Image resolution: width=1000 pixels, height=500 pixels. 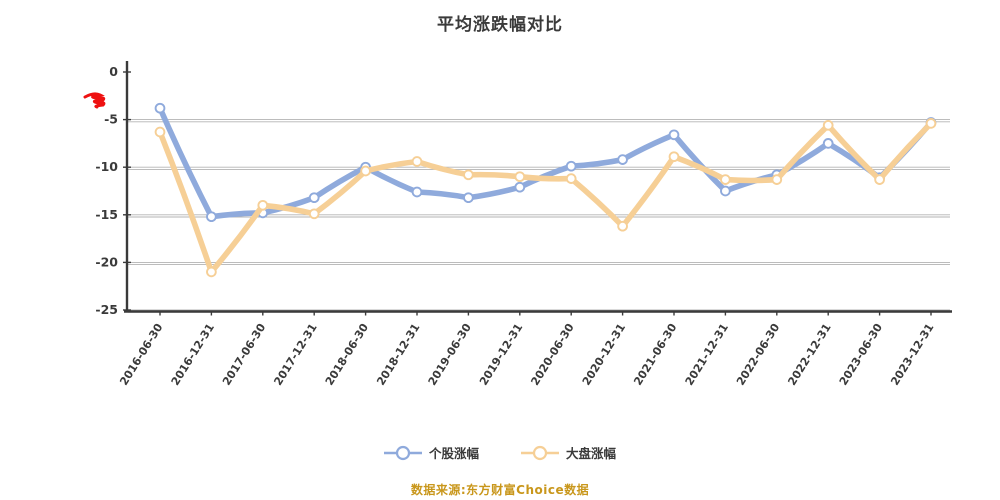 What do you see at coordinates (402, 452) in the screenshot?
I see `legend-marker-blue-icon` at bounding box center [402, 452].